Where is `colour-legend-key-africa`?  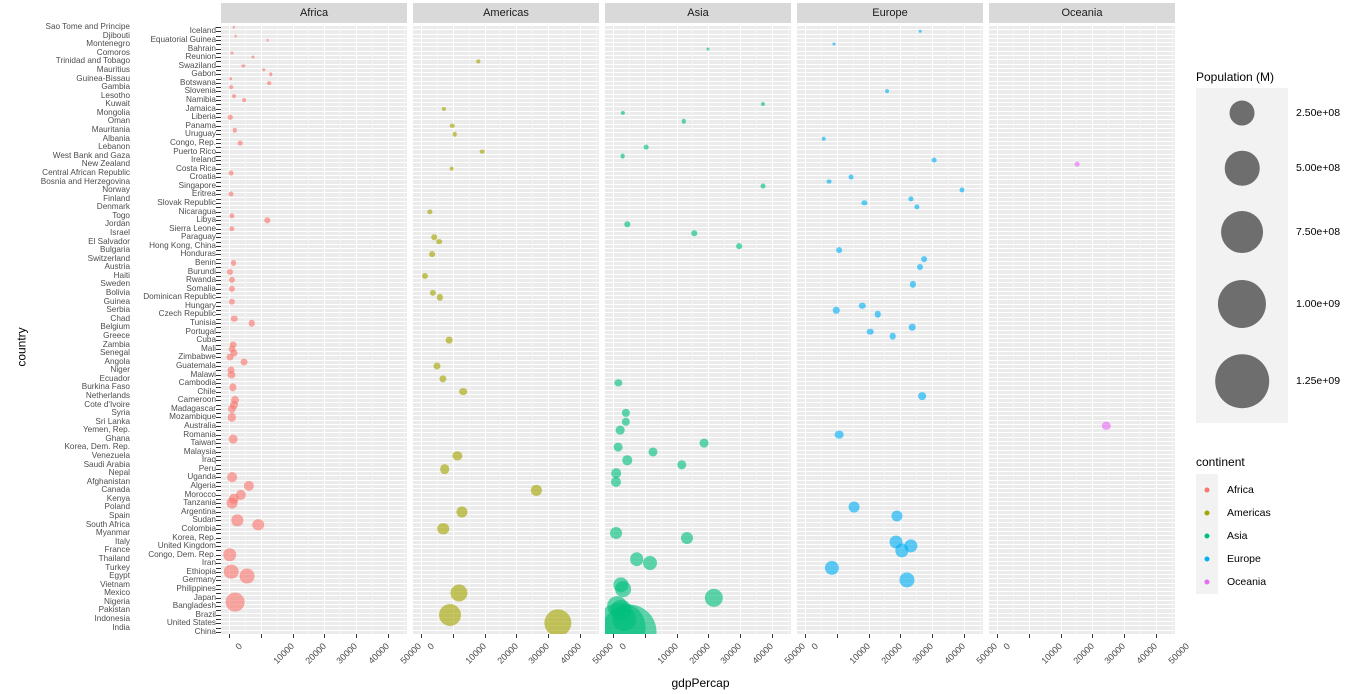 colour-legend-key-africa is located at coordinates (1207, 490).